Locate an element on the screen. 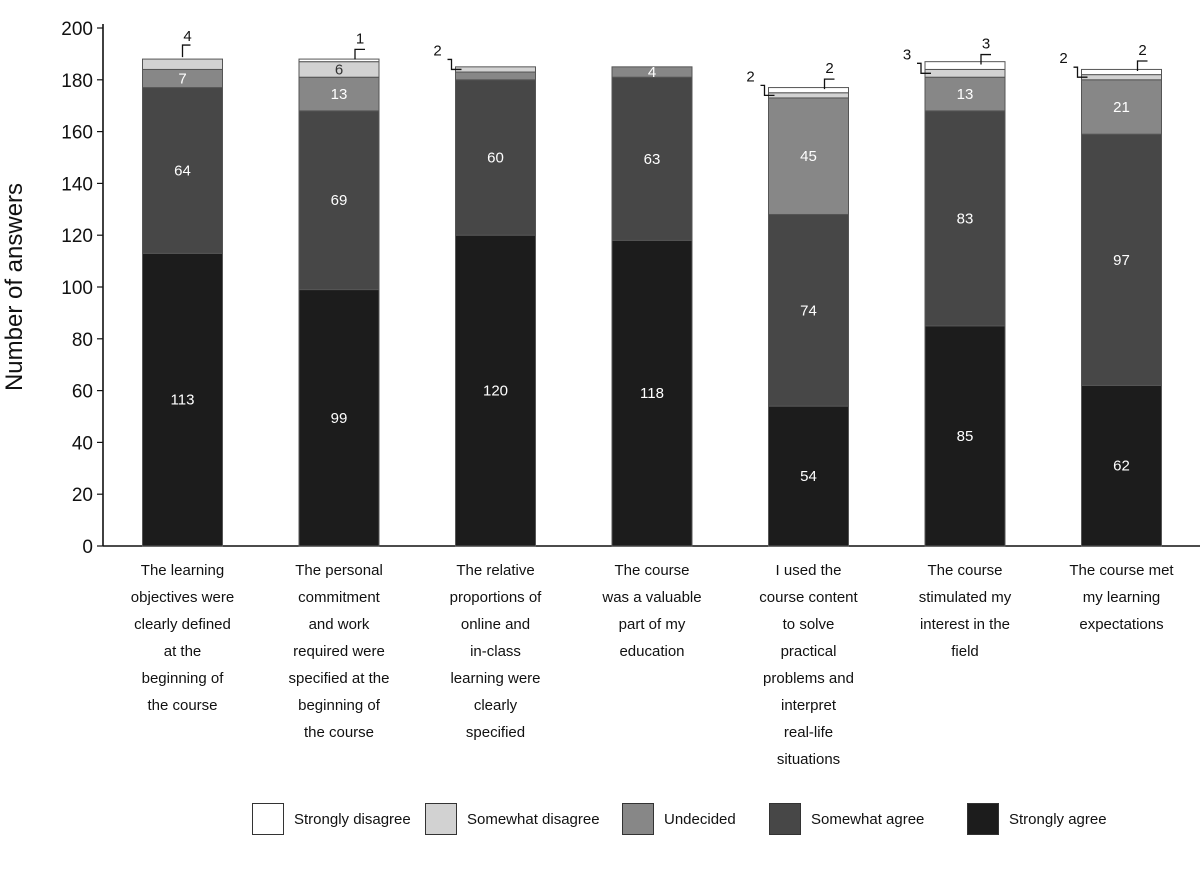 The width and height of the screenshot is (1200, 870). x-category-label-line: to solve is located at coordinates (808, 624).